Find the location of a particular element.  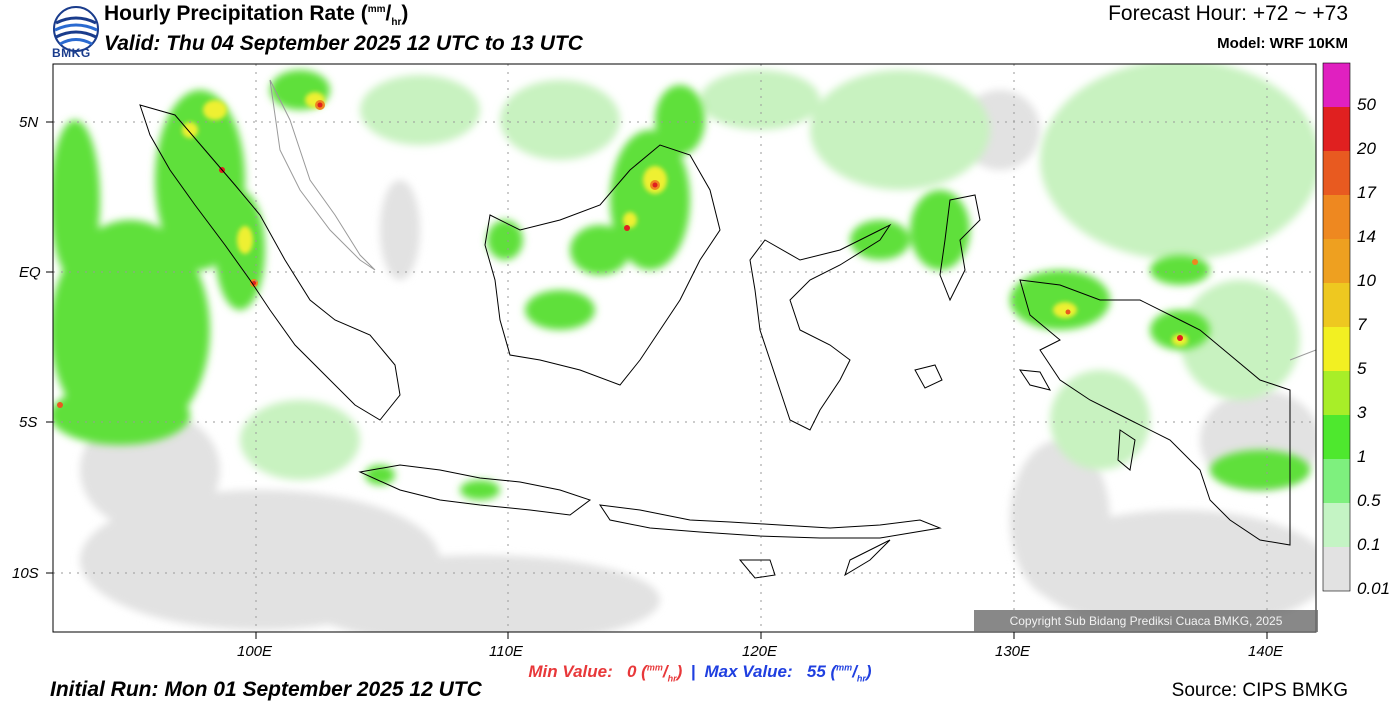

source-label: Source: CIPS BMKG is located at coordinates (1259, 690).